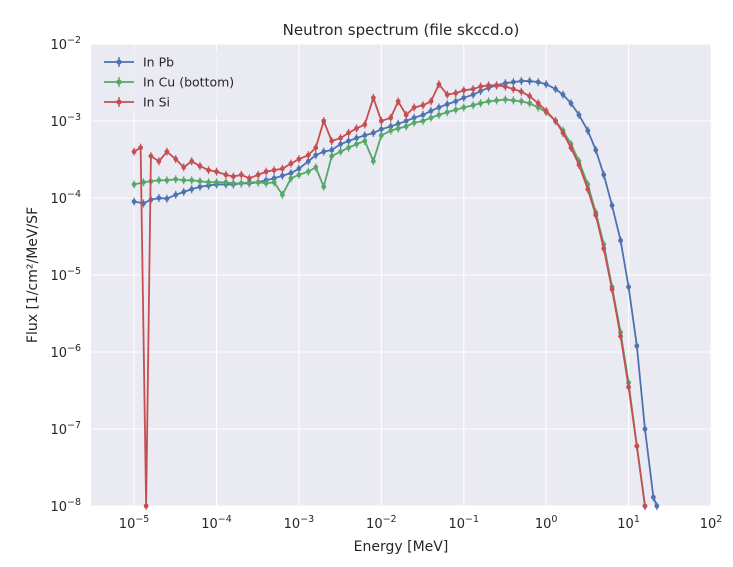  I want to click on y-tick-label: 10⁻², so click(65, 44).